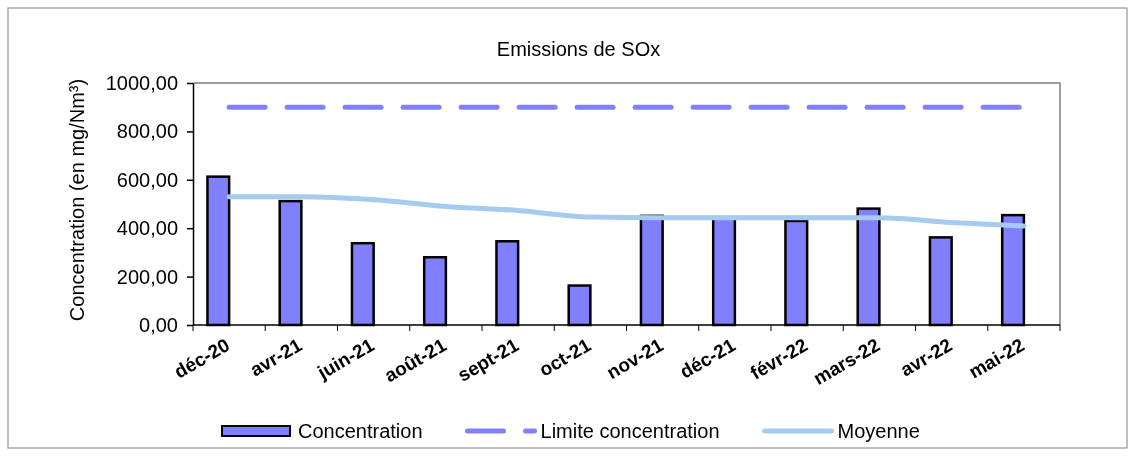 The height and width of the screenshot is (456, 1135). I want to click on legend-label: Moyenne, so click(878, 431).